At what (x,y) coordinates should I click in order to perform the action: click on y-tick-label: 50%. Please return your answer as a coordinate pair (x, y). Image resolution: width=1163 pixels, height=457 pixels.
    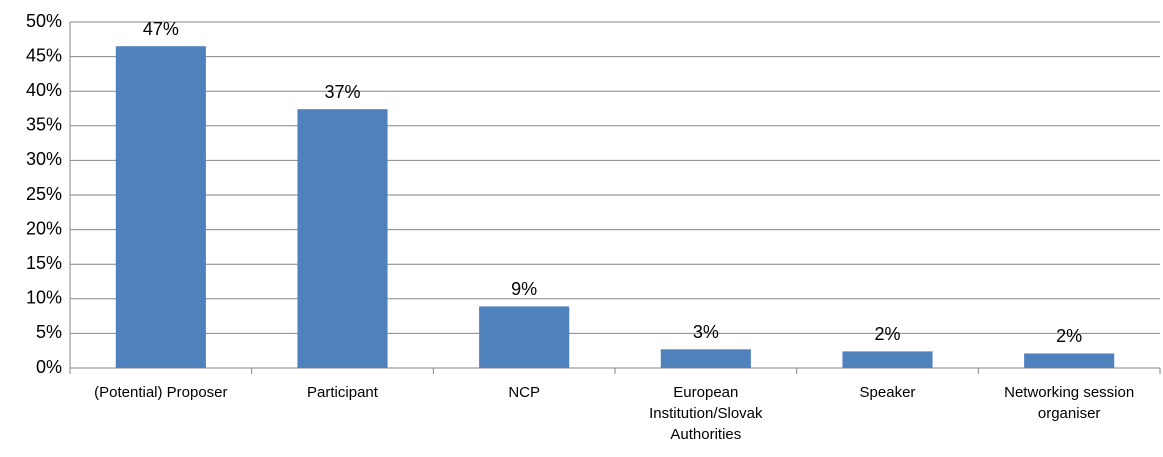
    Looking at the image, I should click on (44, 21).